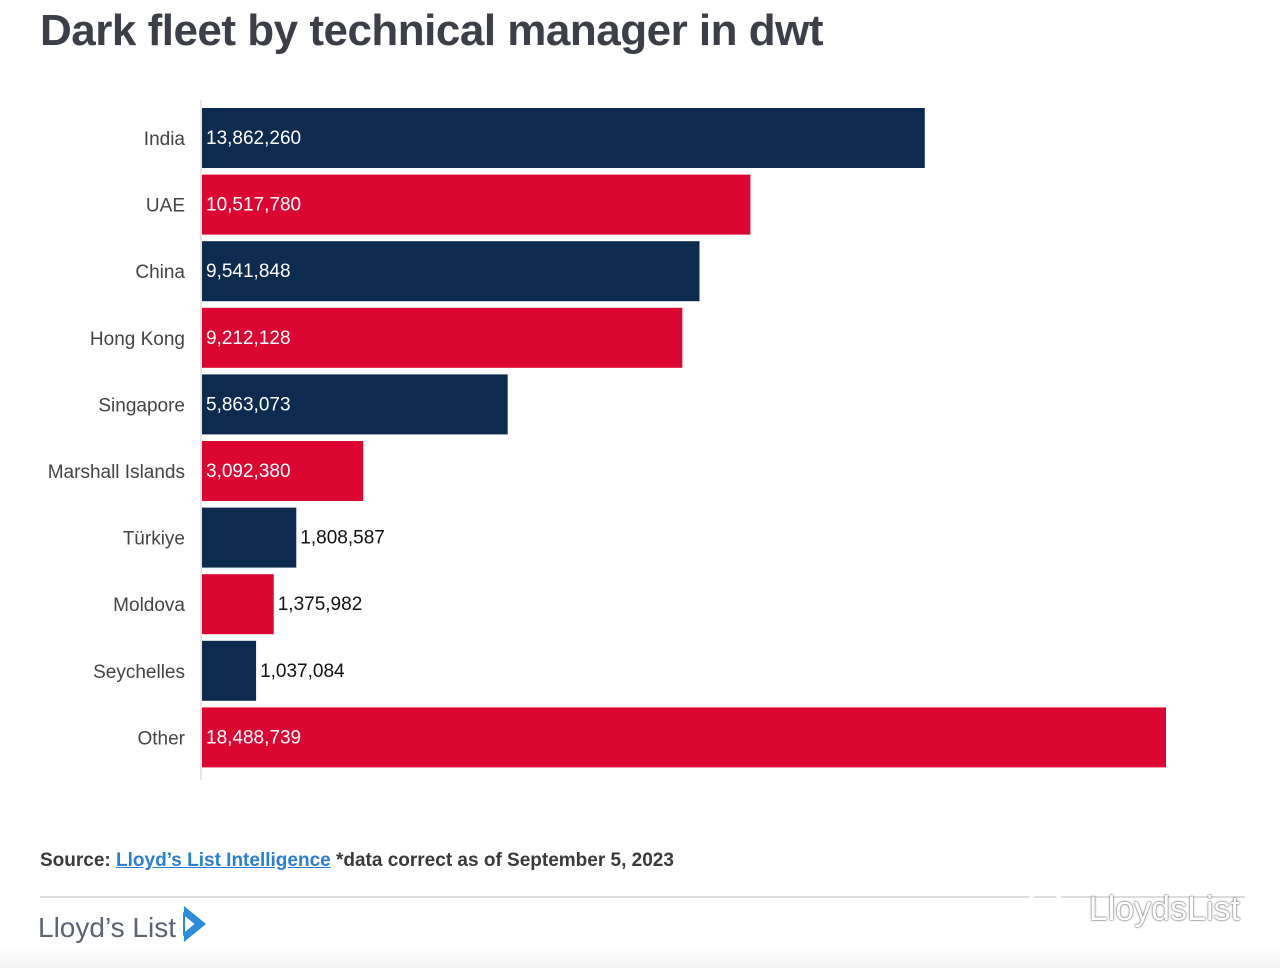 The width and height of the screenshot is (1280, 968). What do you see at coordinates (149, 605) in the screenshot?
I see `category-label: Moldova` at bounding box center [149, 605].